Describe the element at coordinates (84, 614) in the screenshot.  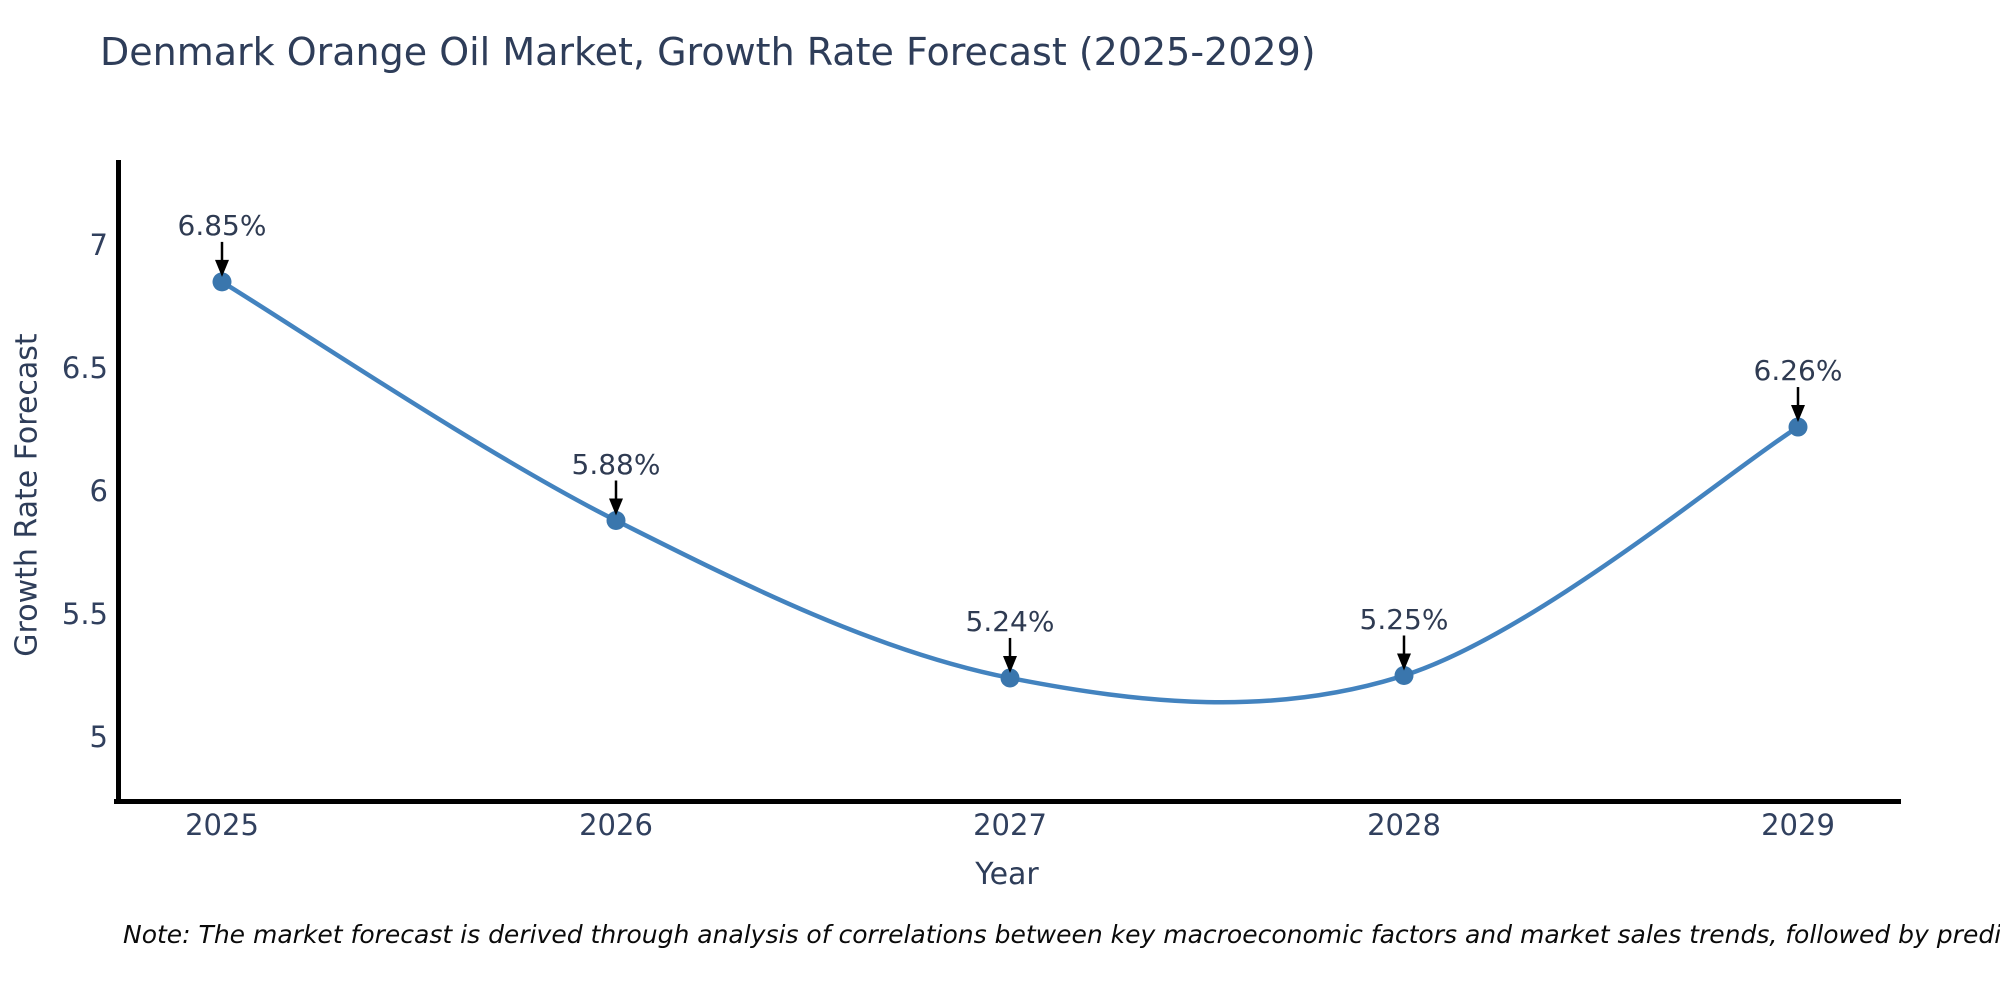
I see `y-tick-label: 5.5` at that location.